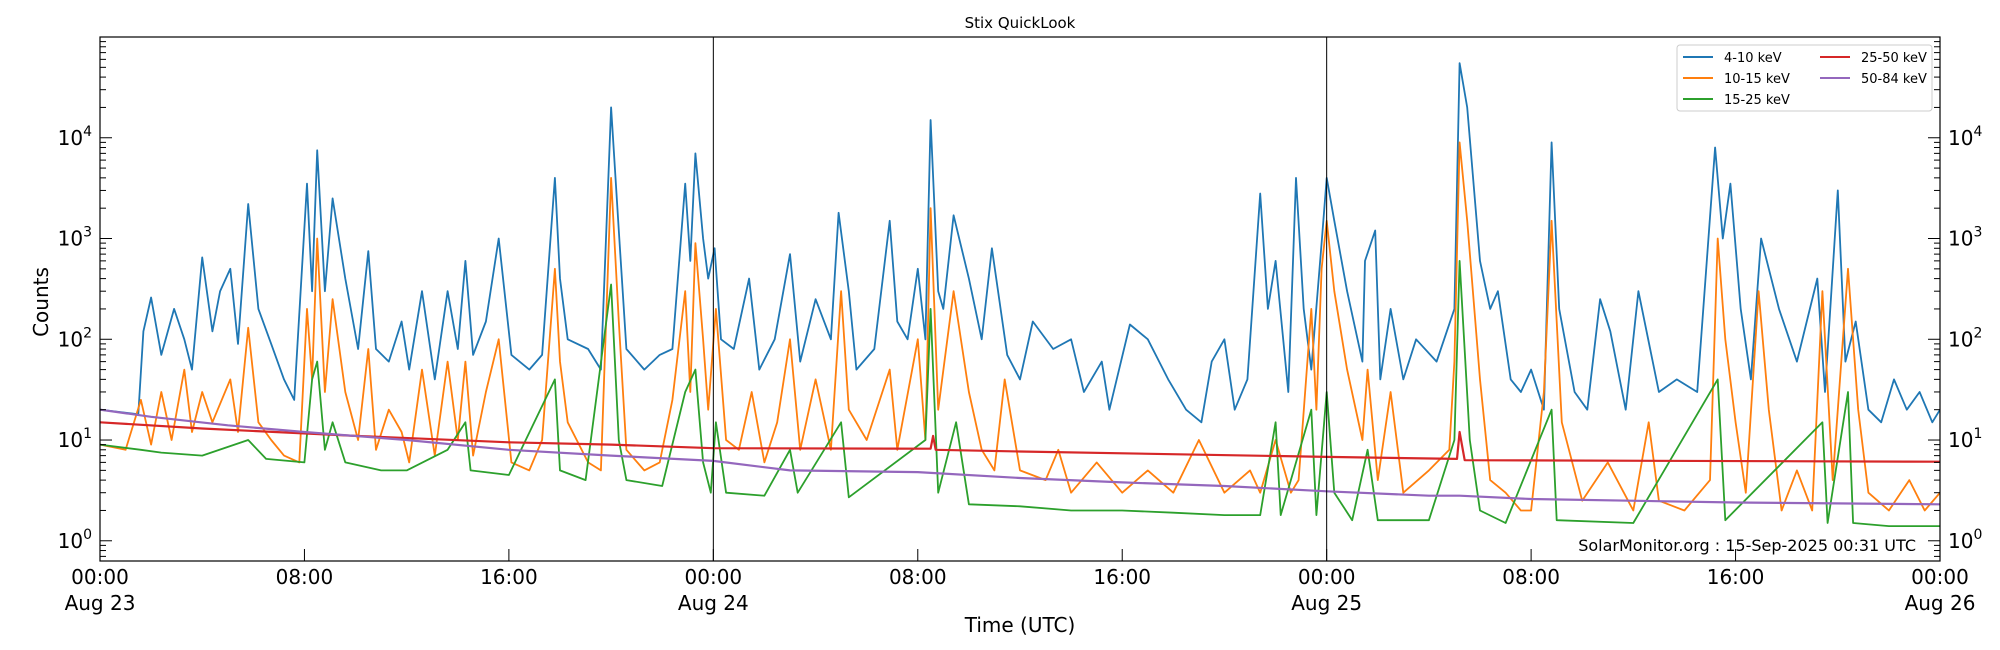 The height and width of the screenshot is (650, 2000). I want to click on y-tick-label-right: 10², so click(1965, 338).